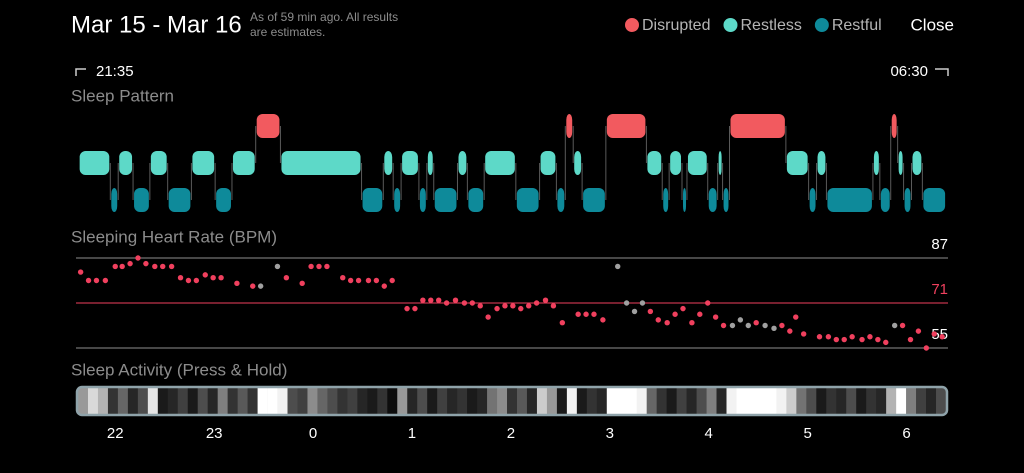  What do you see at coordinates (676, 25) in the screenshot?
I see `legend-label: Disrupted` at bounding box center [676, 25].